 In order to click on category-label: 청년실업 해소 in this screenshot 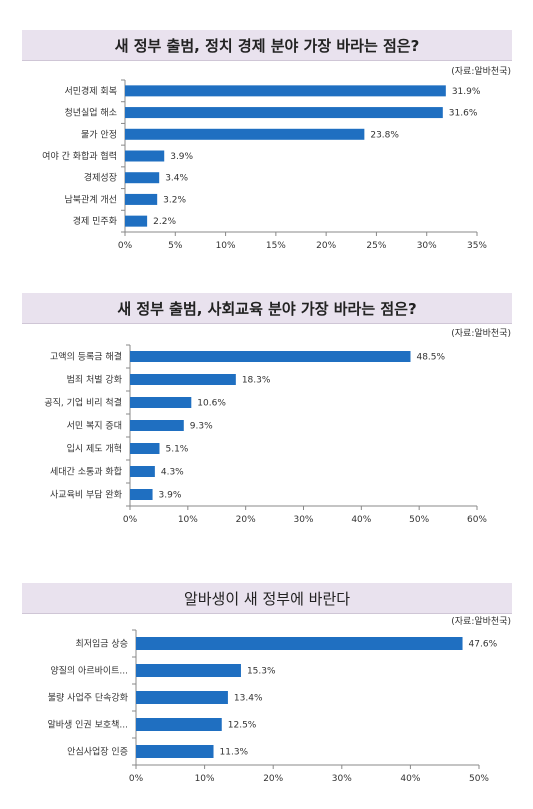, I will do `click(90, 113)`.